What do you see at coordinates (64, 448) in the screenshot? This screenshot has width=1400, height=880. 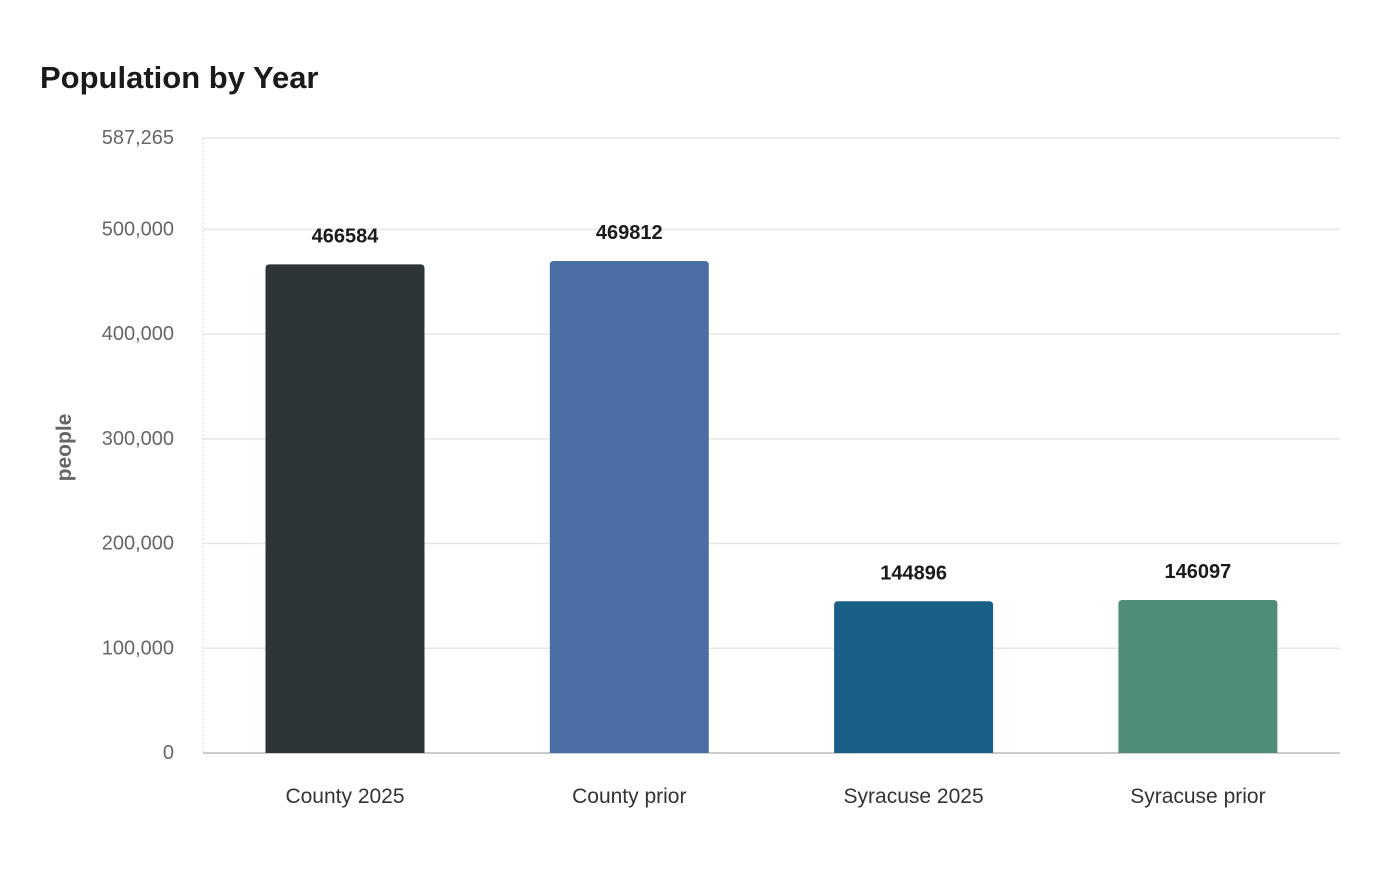 I see `y-axis-title: people` at bounding box center [64, 448].